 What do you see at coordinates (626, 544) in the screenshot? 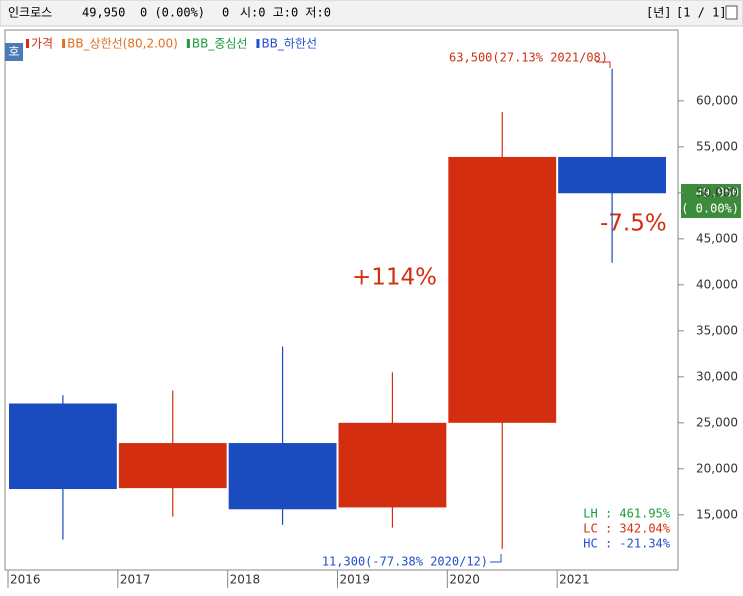
I see `stat: HC : -21.34%` at bounding box center [626, 544].